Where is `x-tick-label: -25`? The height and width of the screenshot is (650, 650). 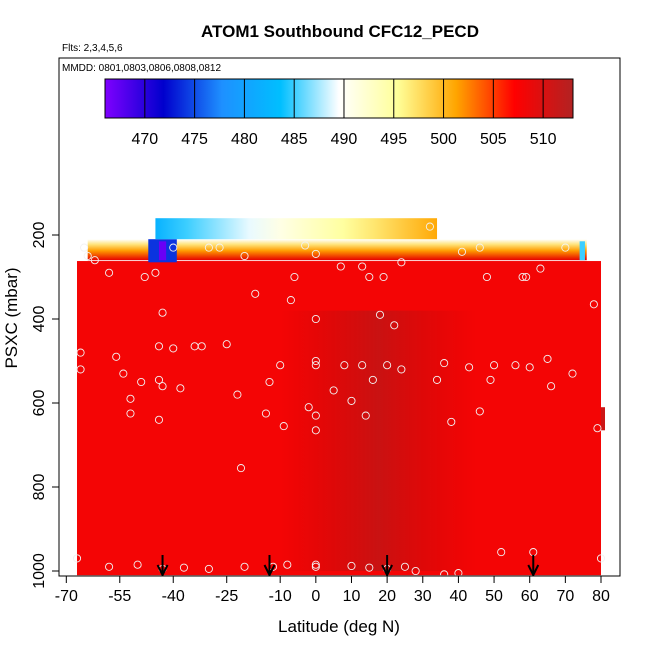 x-tick-label: -25 is located at coordinates (226, 596).